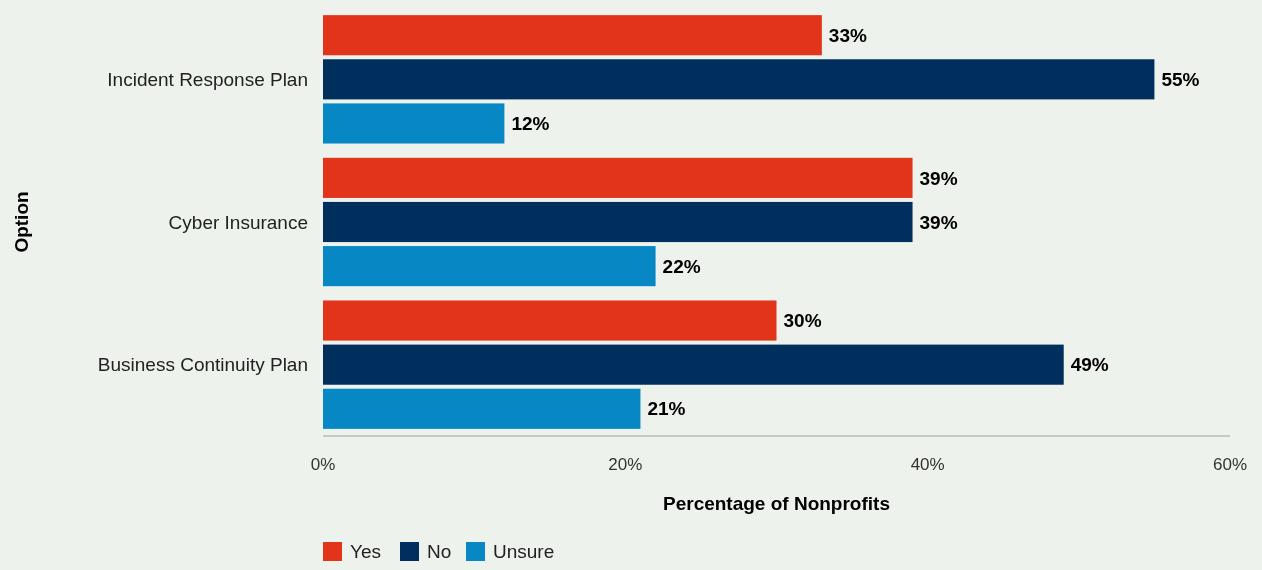 The image size is (1262, 570). I want to click on data-label: 22%, so click(681, 266).